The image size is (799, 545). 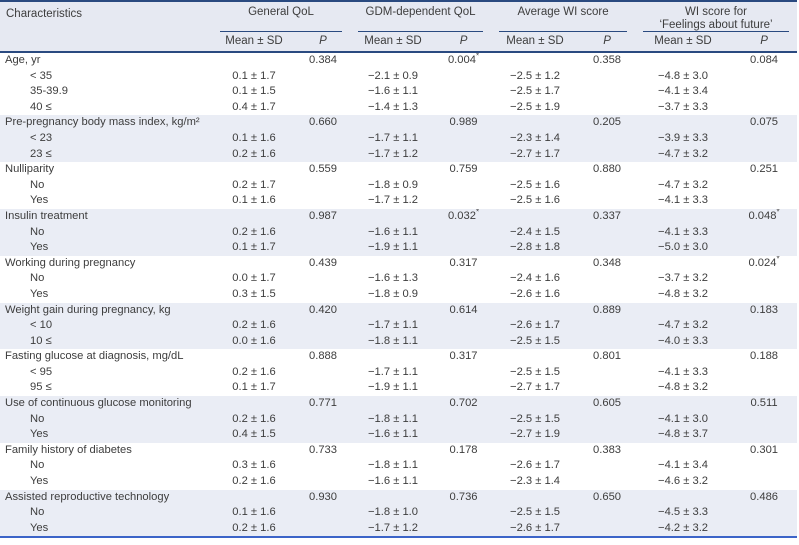 What do you see at coordinates (106, 497) in the screenshot?
I see `characteristic-label: Assisted reproductive technology` at bounding box center [106, 497].